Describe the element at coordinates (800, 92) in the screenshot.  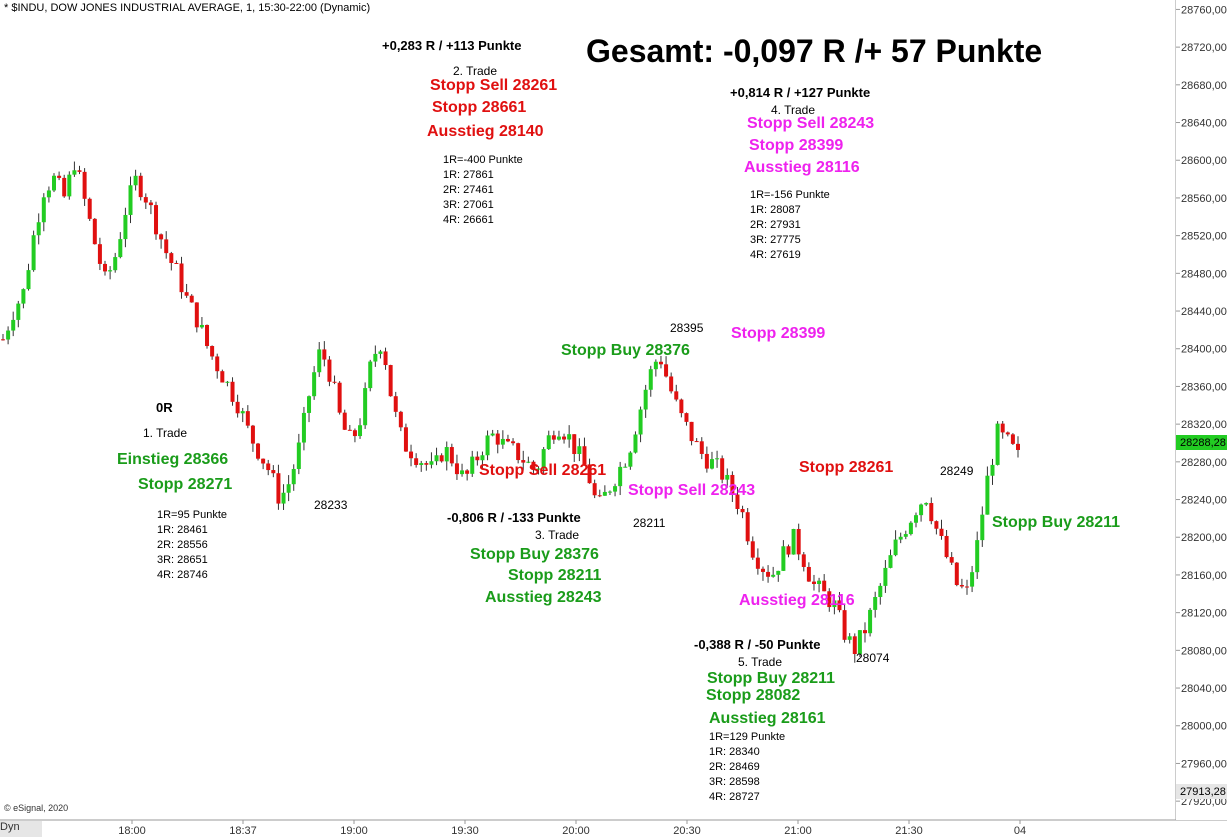
I see `t4-result: +0,814 R / +127 Punkte` at that location.